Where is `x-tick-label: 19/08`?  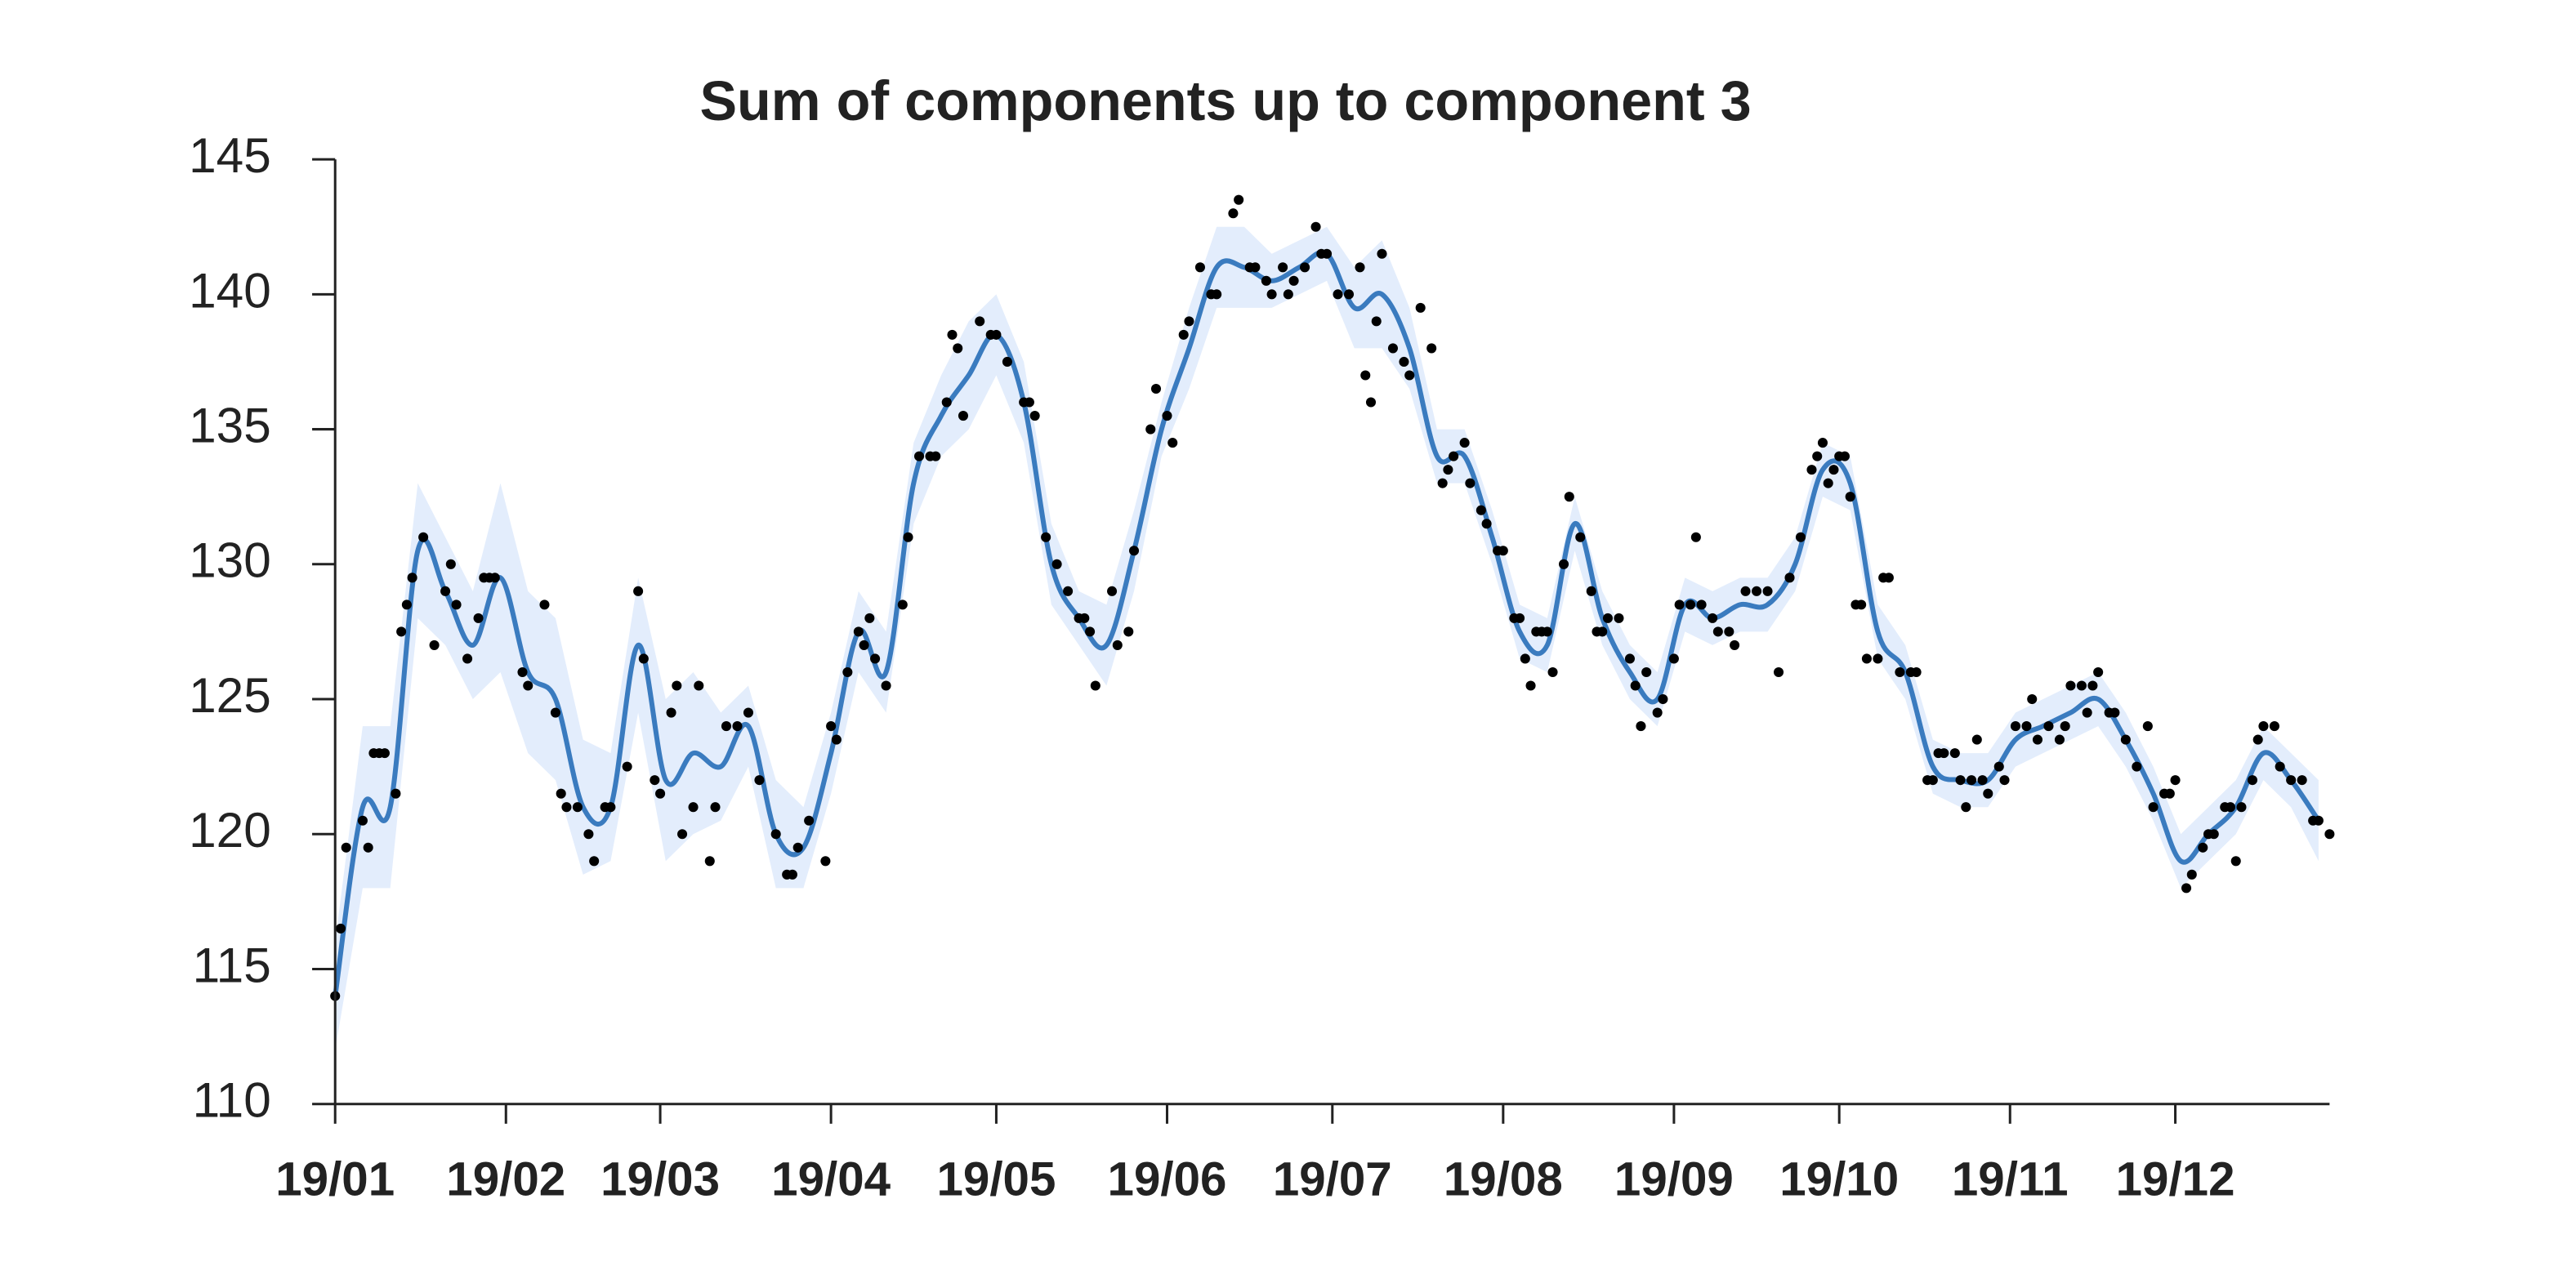
x-tick-label: 19/08 is located at coordinates (1504, 1179).